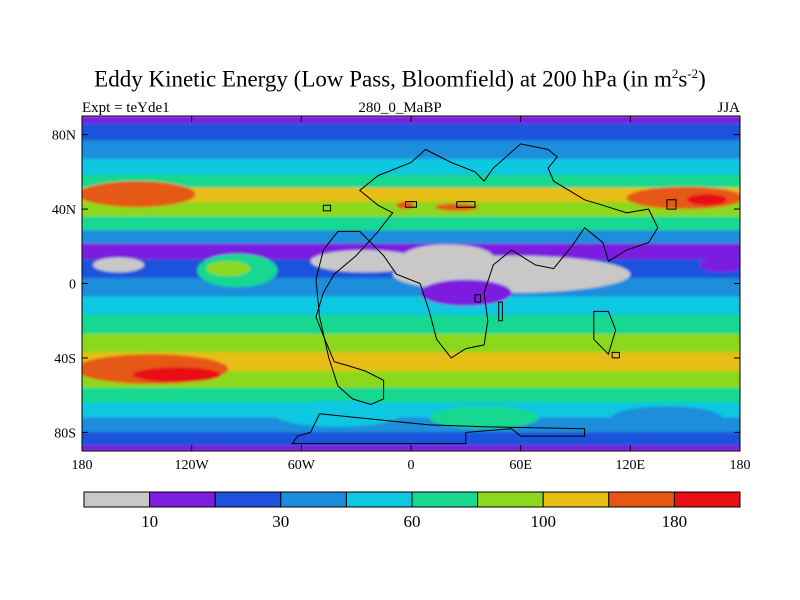  What do you see at coordinates (412, 521) in the screenshot?
I see `colorbar-label-2: 60` at bounding box center [412, 521].